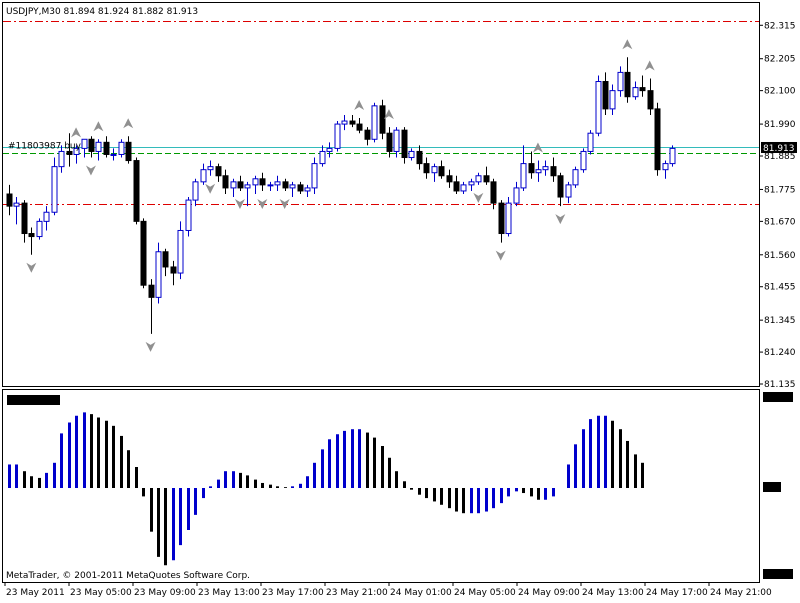 The height and width of the screenshot is (603, 800). What do you see at coordinates (45, 146) in the screenshot?
I see `order-label: #11803987 buy` at bounding box center [45, 146].